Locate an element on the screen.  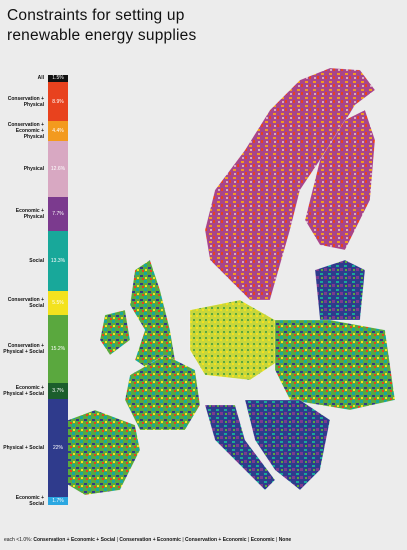
category-label: Economic + Physical is located at coordinates (29, 214).